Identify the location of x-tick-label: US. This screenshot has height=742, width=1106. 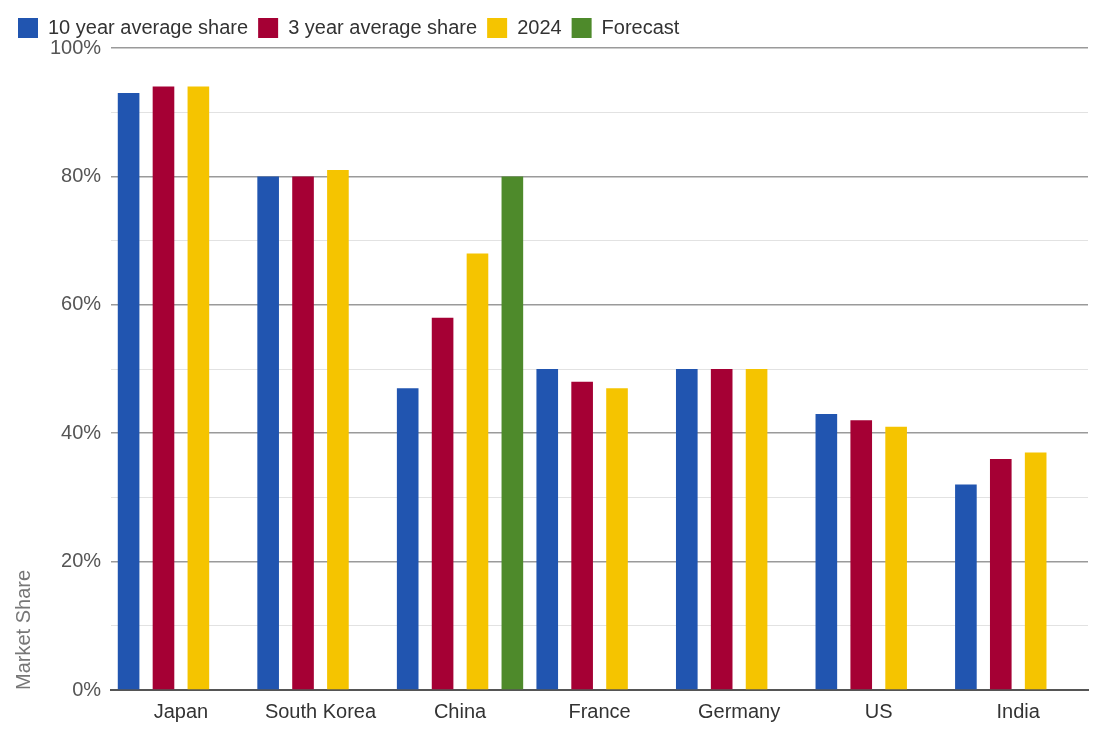
(878, 710).